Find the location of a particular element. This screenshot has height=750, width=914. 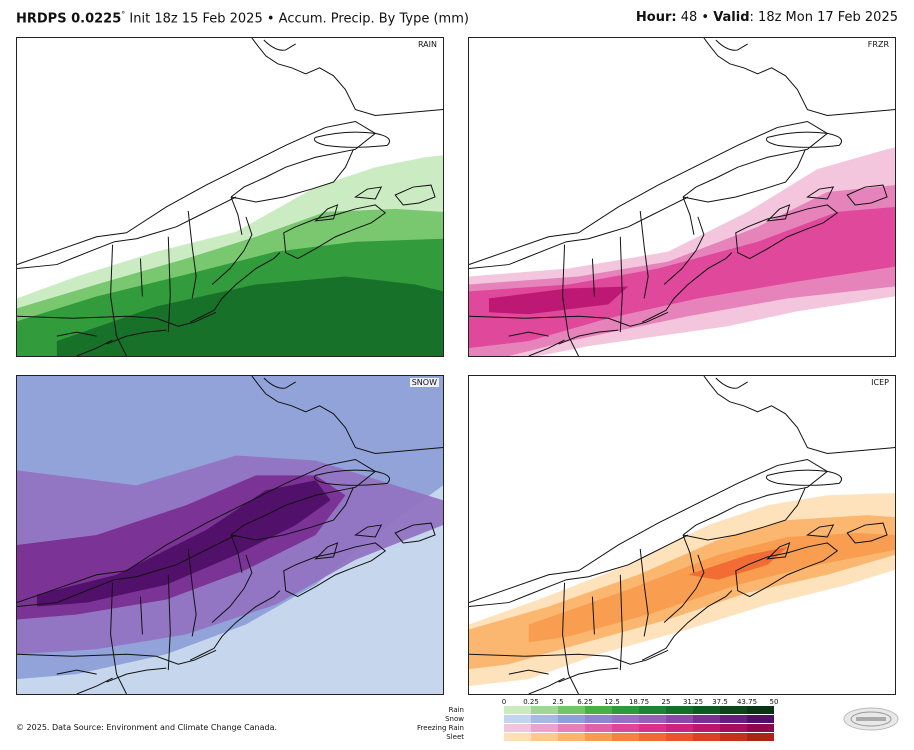

snow-panel-label: SNOW is located at coordinates (424, 382).